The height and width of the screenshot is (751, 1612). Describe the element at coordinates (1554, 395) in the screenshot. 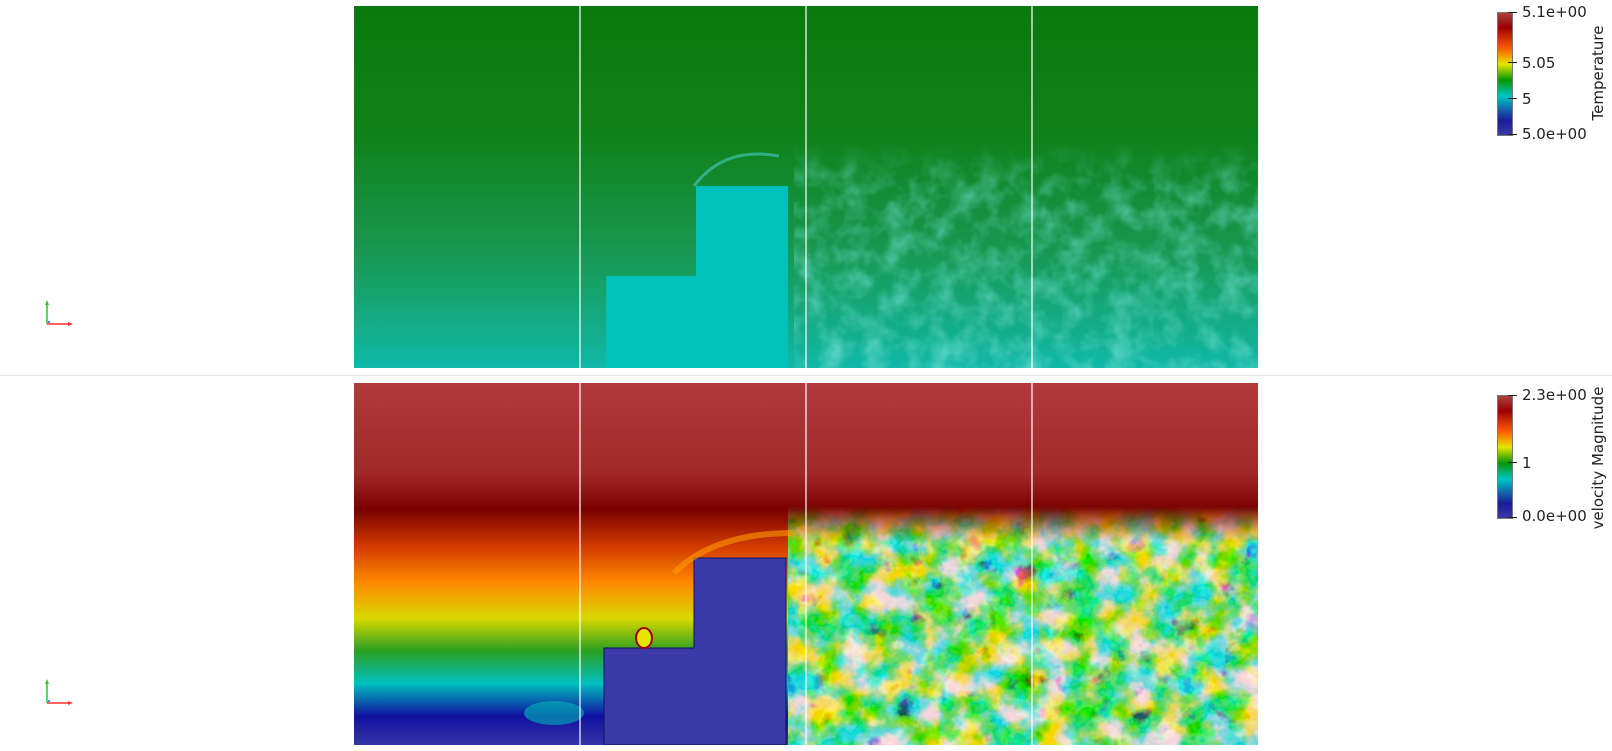

I see `colorbar-max-label: 2.3e+00` at that location.